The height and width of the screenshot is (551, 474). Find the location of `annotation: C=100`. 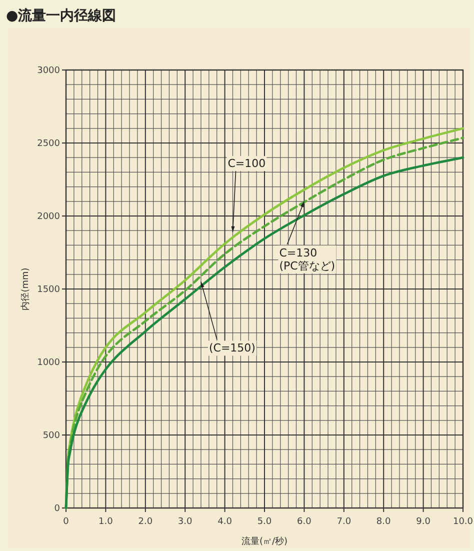

annotation: C=100 is located at coordinates (247, 163).